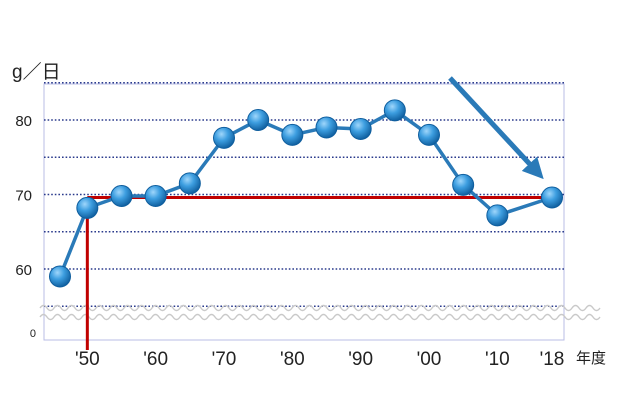  I want to click on trend-arrow-layer, so click(496, 128).